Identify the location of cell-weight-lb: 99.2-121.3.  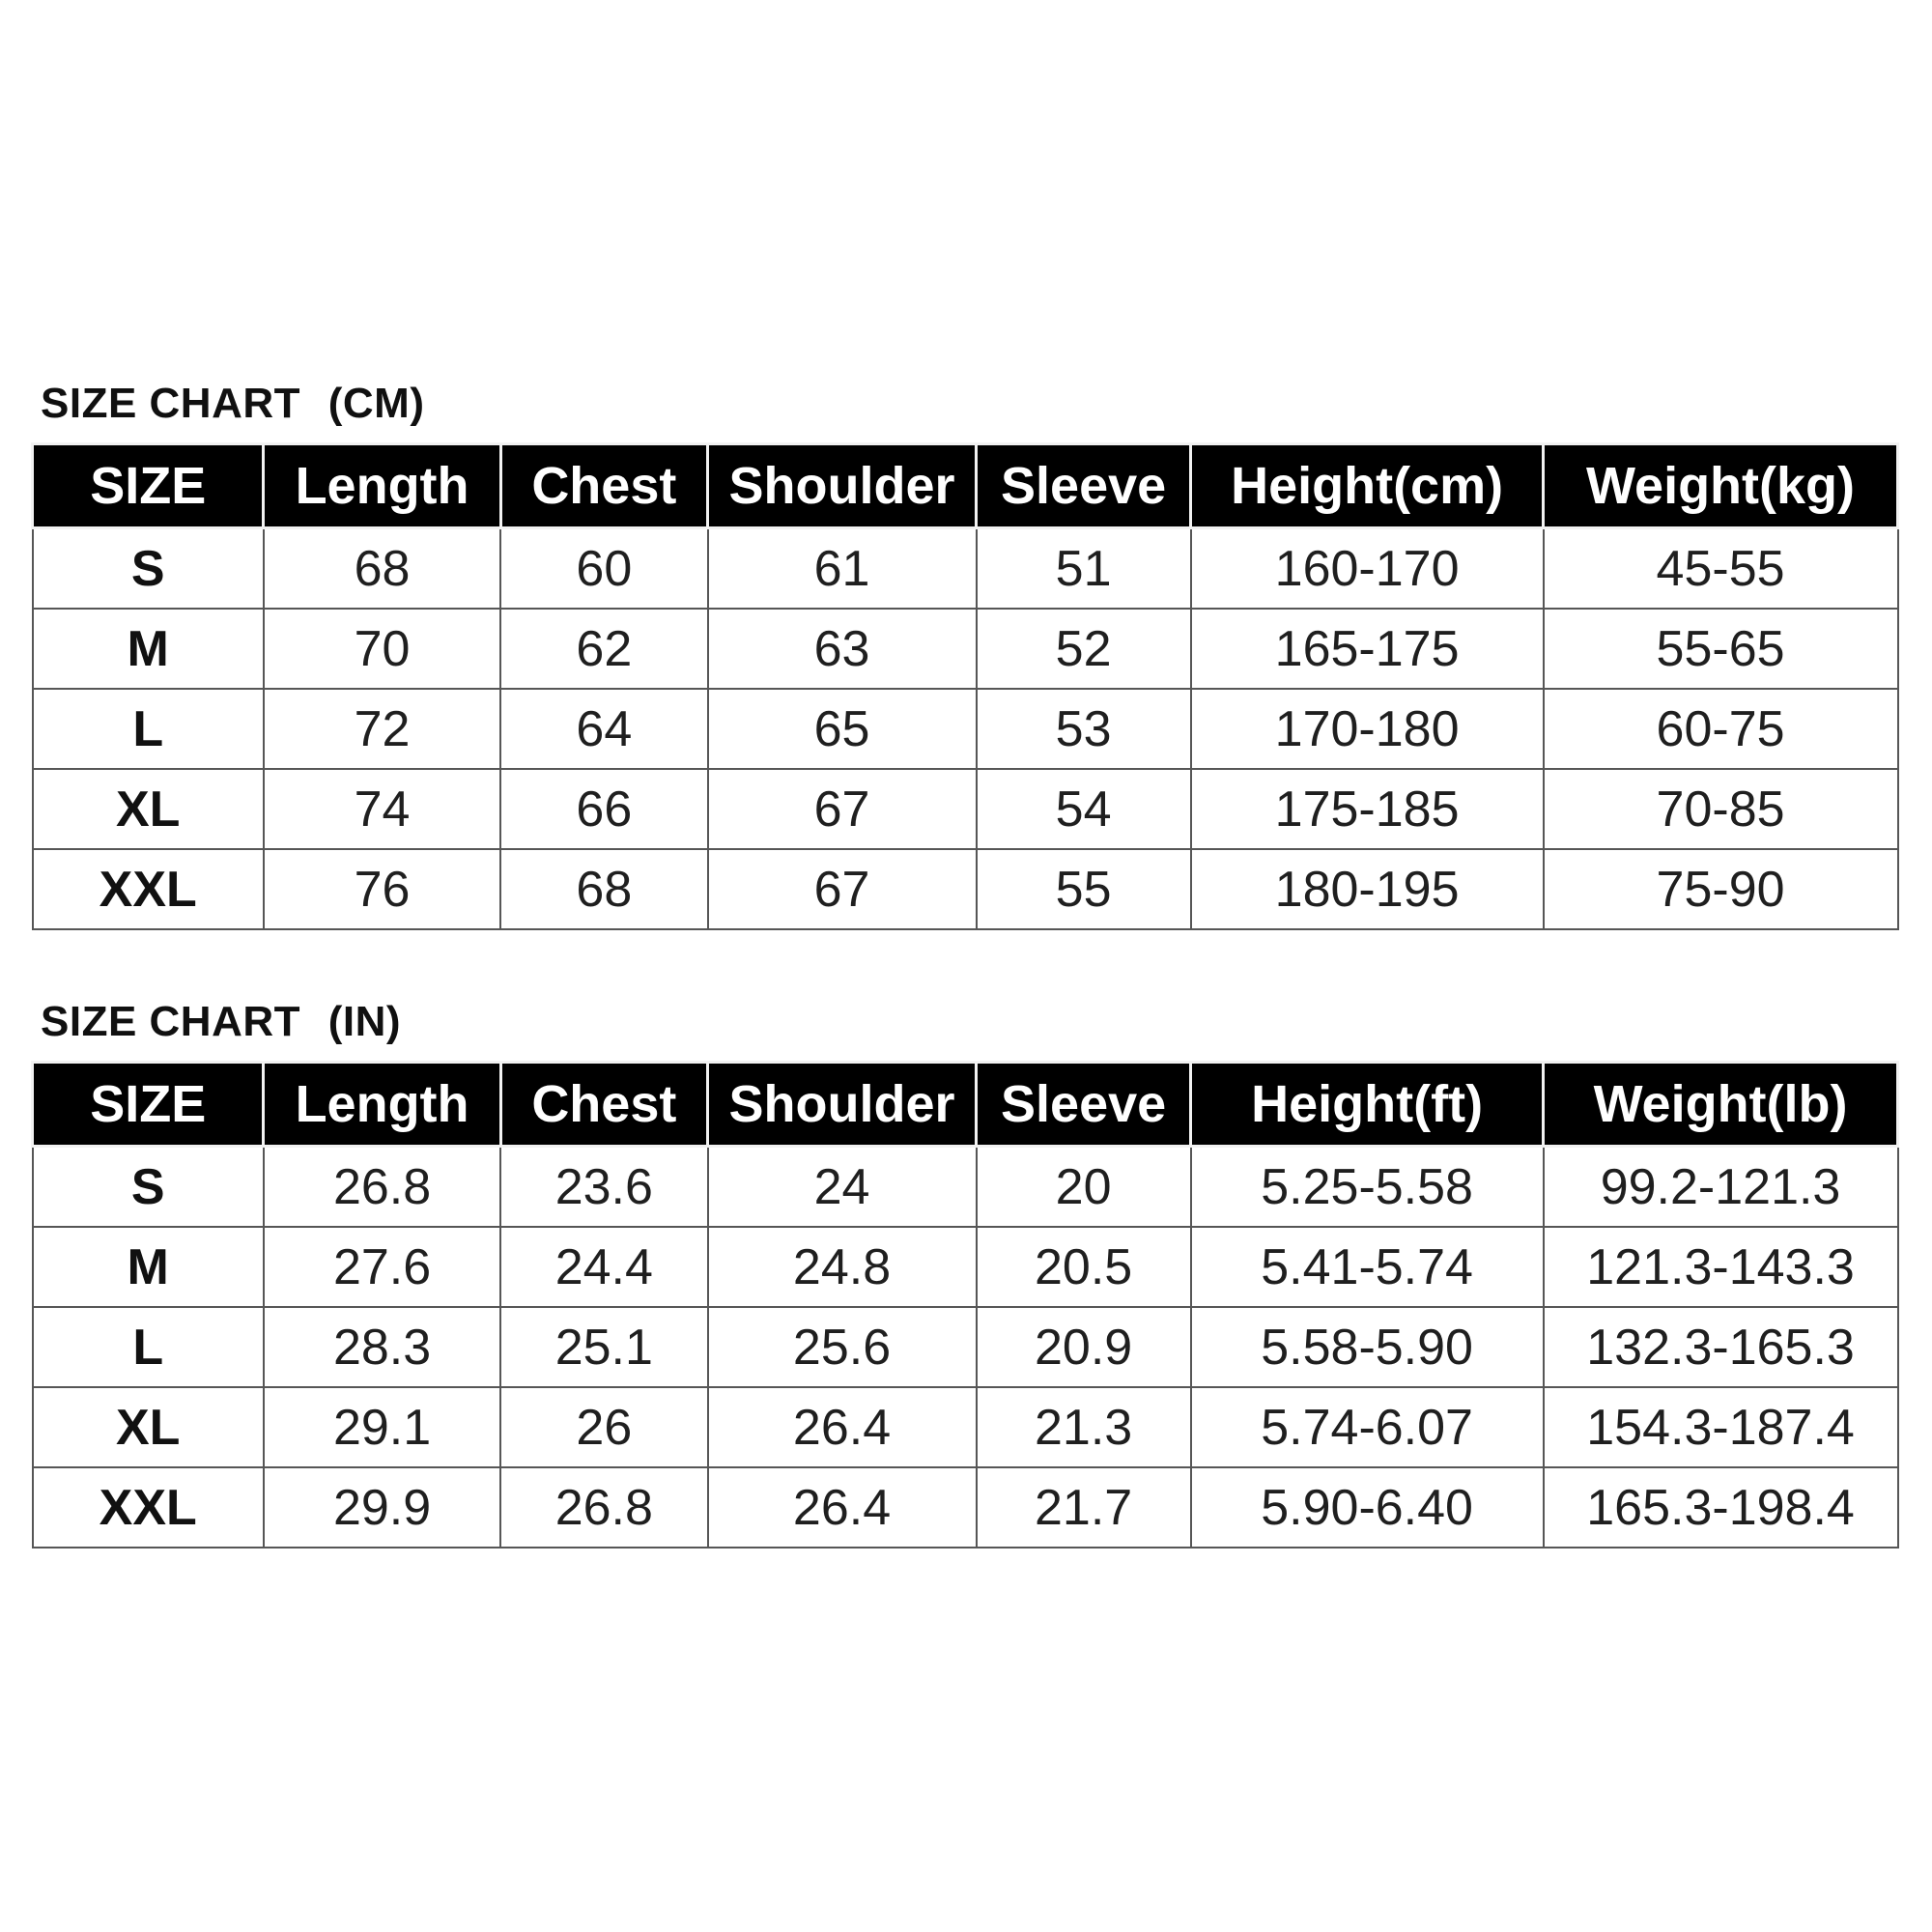
(1720, 1186).